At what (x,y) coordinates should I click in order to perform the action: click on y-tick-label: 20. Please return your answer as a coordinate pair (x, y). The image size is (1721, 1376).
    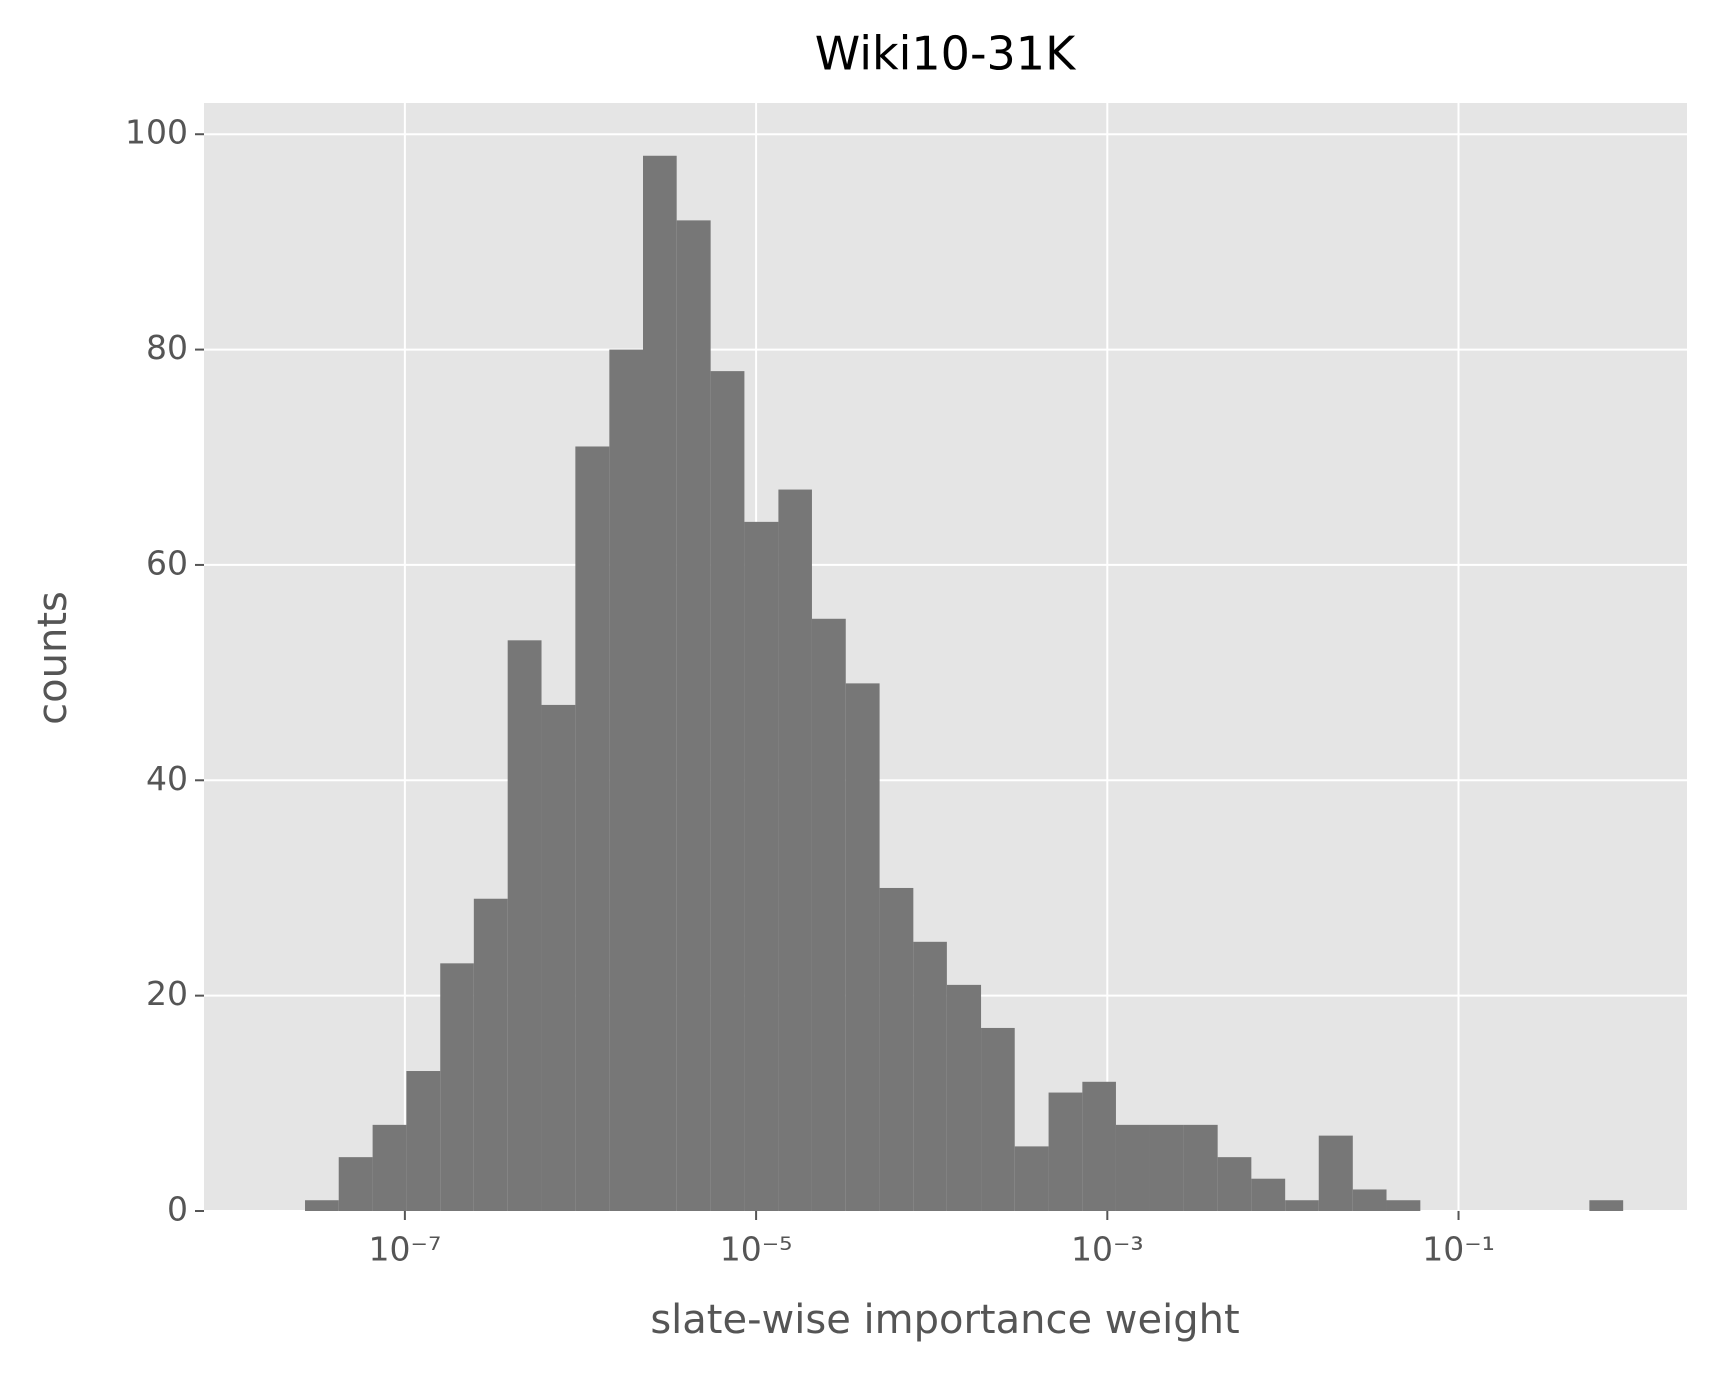
    Looking at the image, I should click on (167, 993).